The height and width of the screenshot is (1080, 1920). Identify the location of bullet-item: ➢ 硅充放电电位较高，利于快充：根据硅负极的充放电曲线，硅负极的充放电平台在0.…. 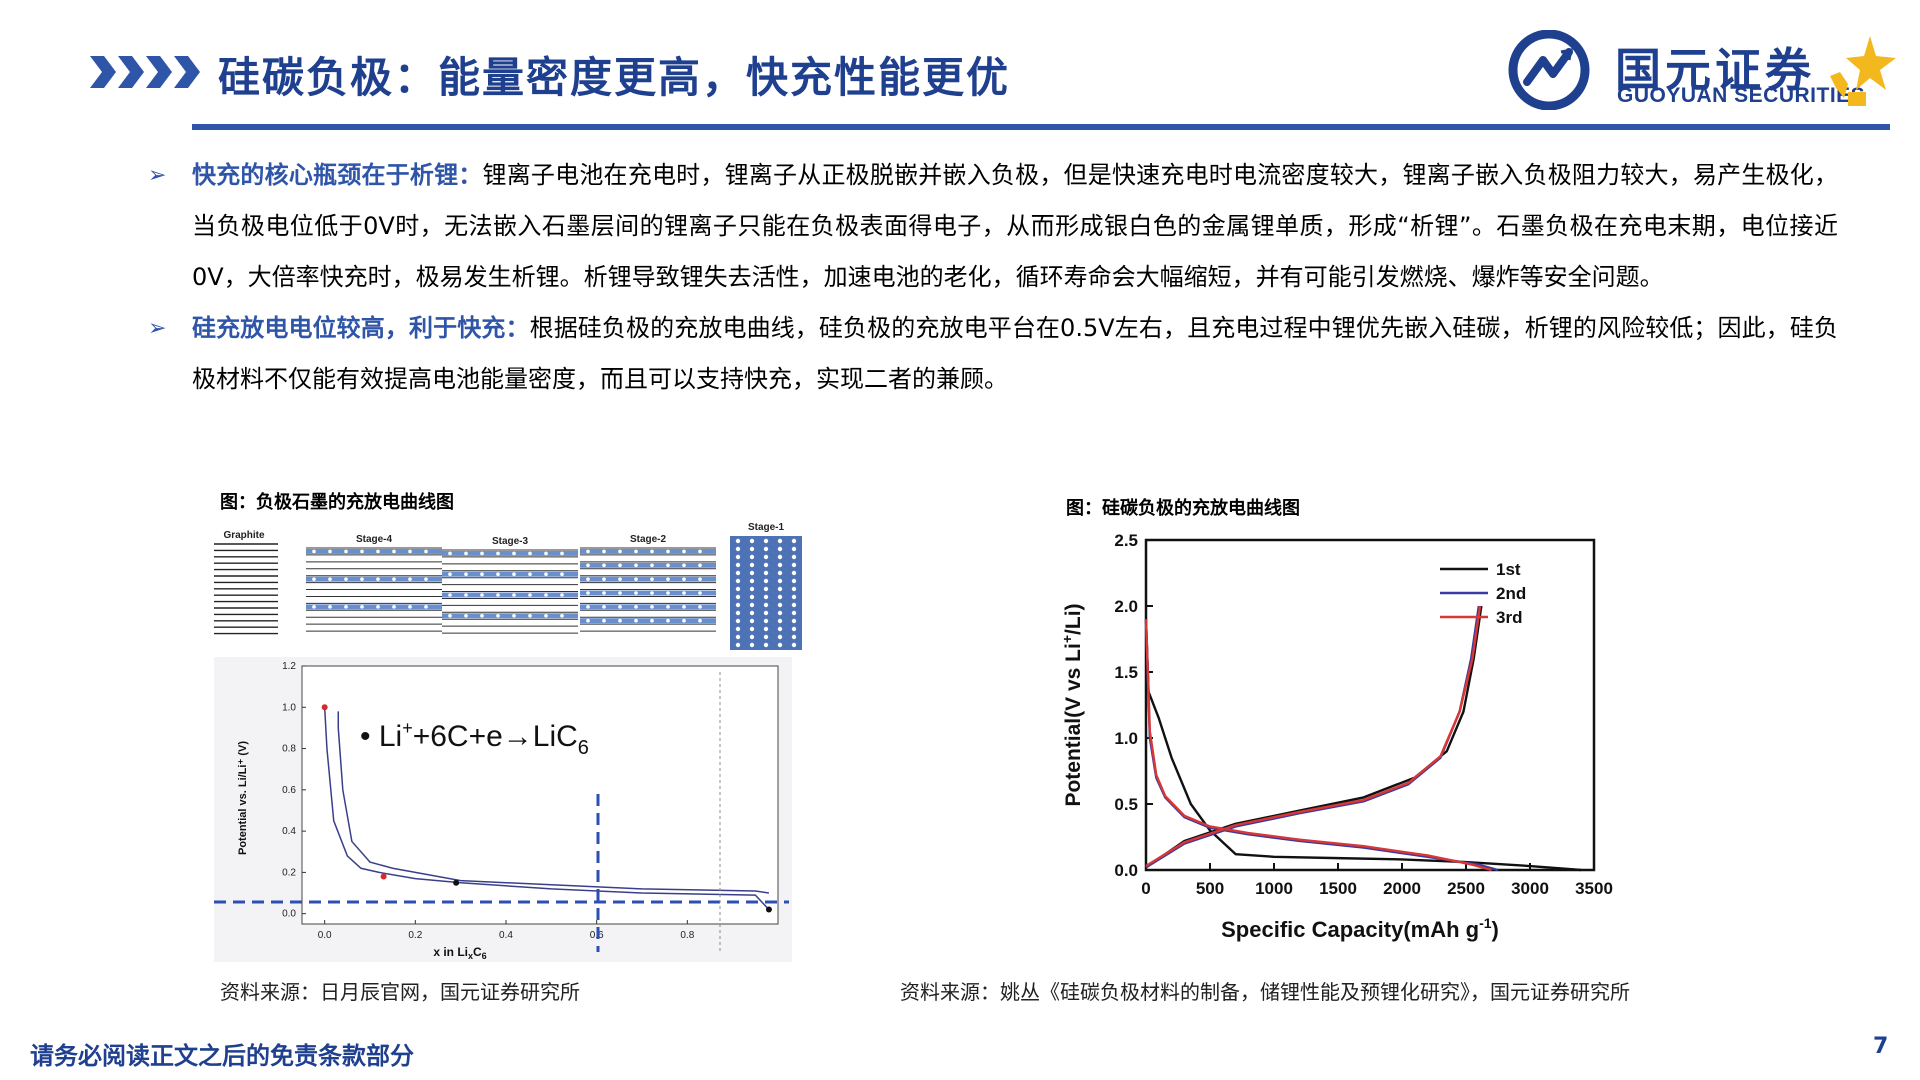
(993, 354).